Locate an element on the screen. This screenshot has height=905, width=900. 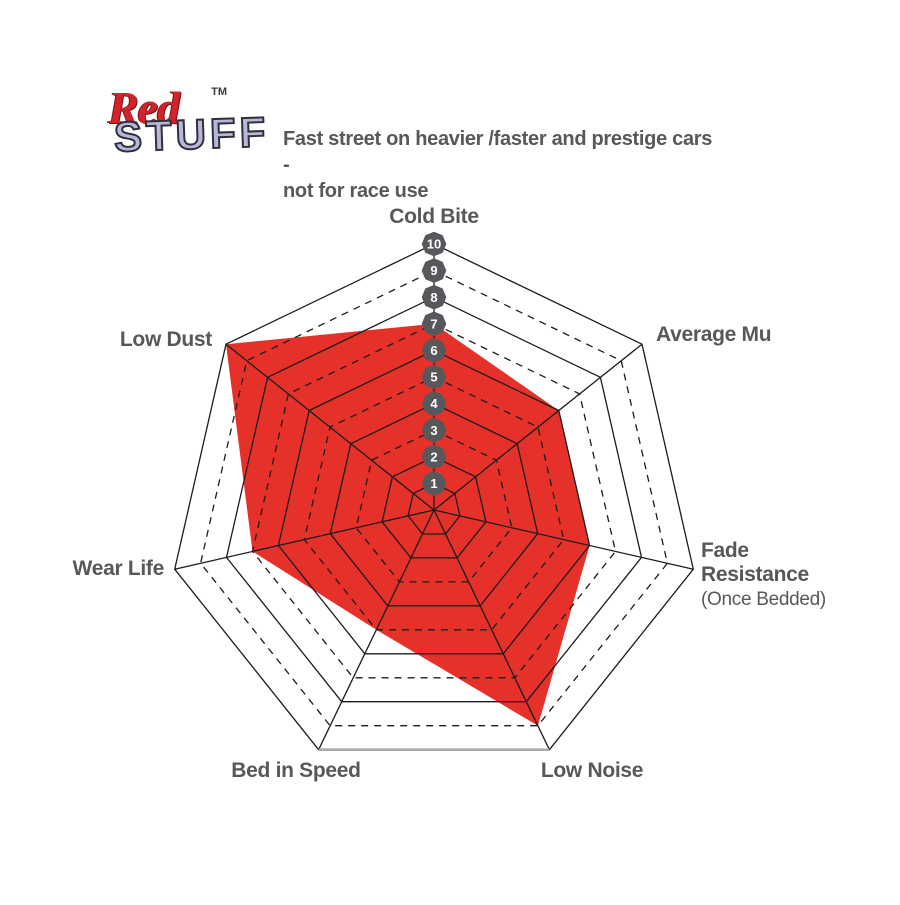
scale-badge-label-8: 8 is located at coordinates (433, 297).